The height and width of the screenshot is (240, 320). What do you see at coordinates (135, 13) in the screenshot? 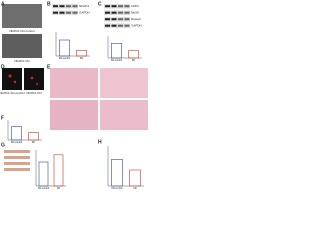
I see `band-label: MuSK` at bounding box center [135, 13].